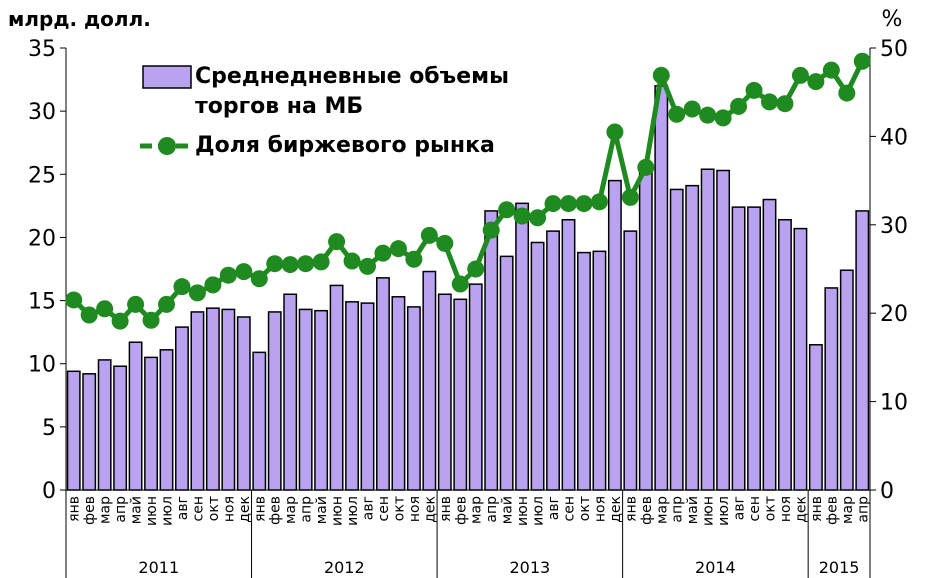 The image size is (925, 578). Describe the element at coordinates (894, 314) in the screenshot. I see `y2-tick-label: 20` at that location.